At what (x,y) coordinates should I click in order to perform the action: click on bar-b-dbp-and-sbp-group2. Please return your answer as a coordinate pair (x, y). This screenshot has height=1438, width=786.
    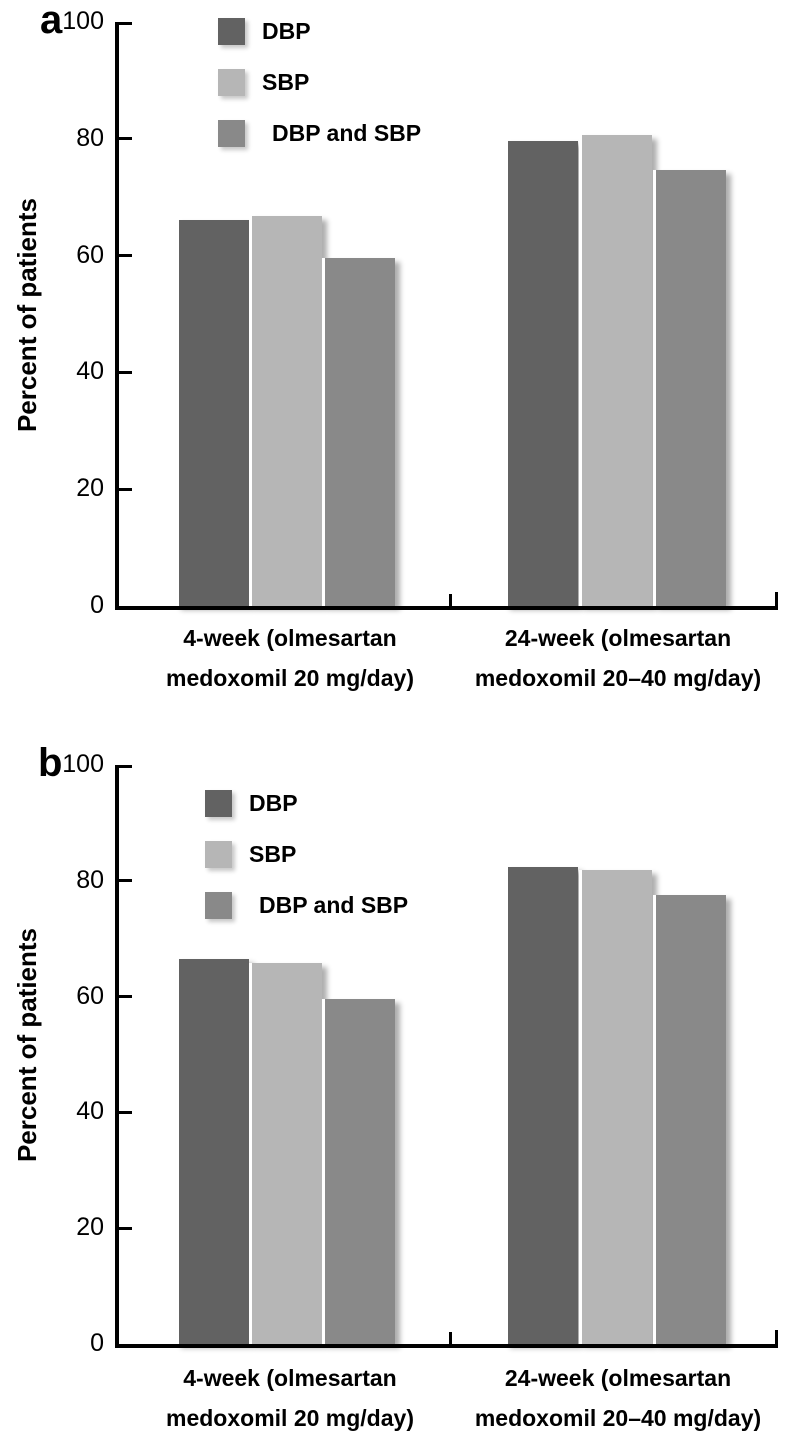
    Looking at the image, I should click on (689, 1119).